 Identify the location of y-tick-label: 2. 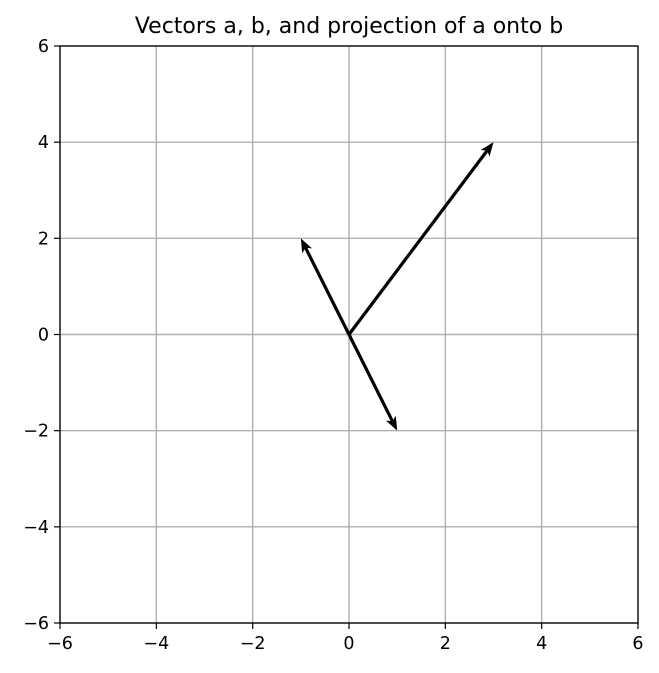
(43, 239).